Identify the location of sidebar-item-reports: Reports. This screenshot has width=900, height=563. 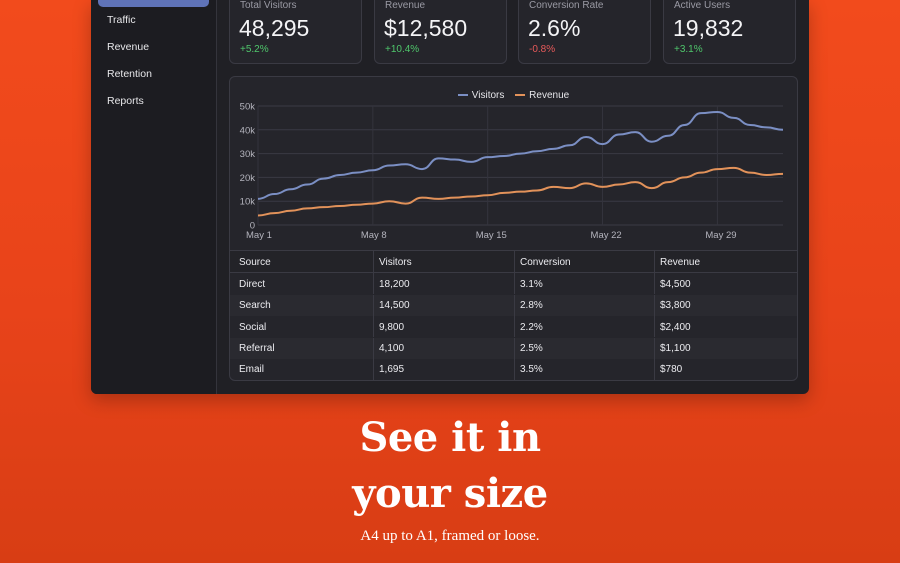
(125, 101).